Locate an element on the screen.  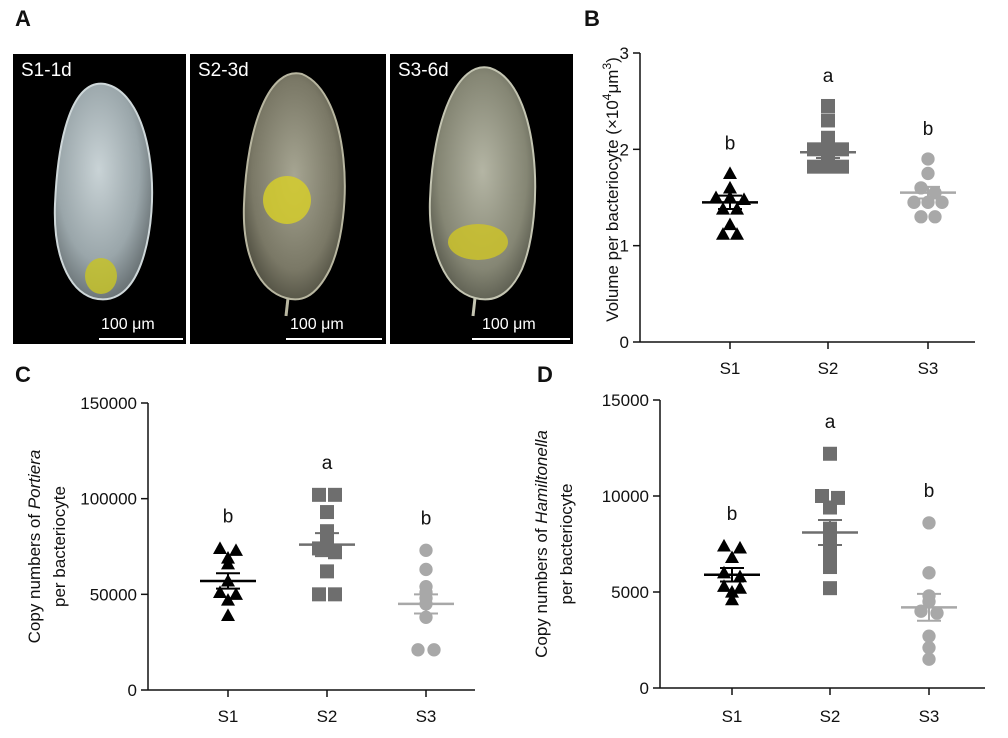
bacteriocyte-photo-s2: S2-3d 100 μm is located at coordinates (288, 199).